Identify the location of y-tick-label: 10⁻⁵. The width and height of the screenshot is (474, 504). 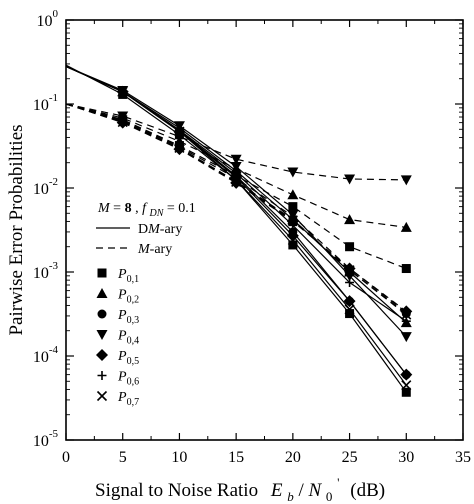
(46, 439).